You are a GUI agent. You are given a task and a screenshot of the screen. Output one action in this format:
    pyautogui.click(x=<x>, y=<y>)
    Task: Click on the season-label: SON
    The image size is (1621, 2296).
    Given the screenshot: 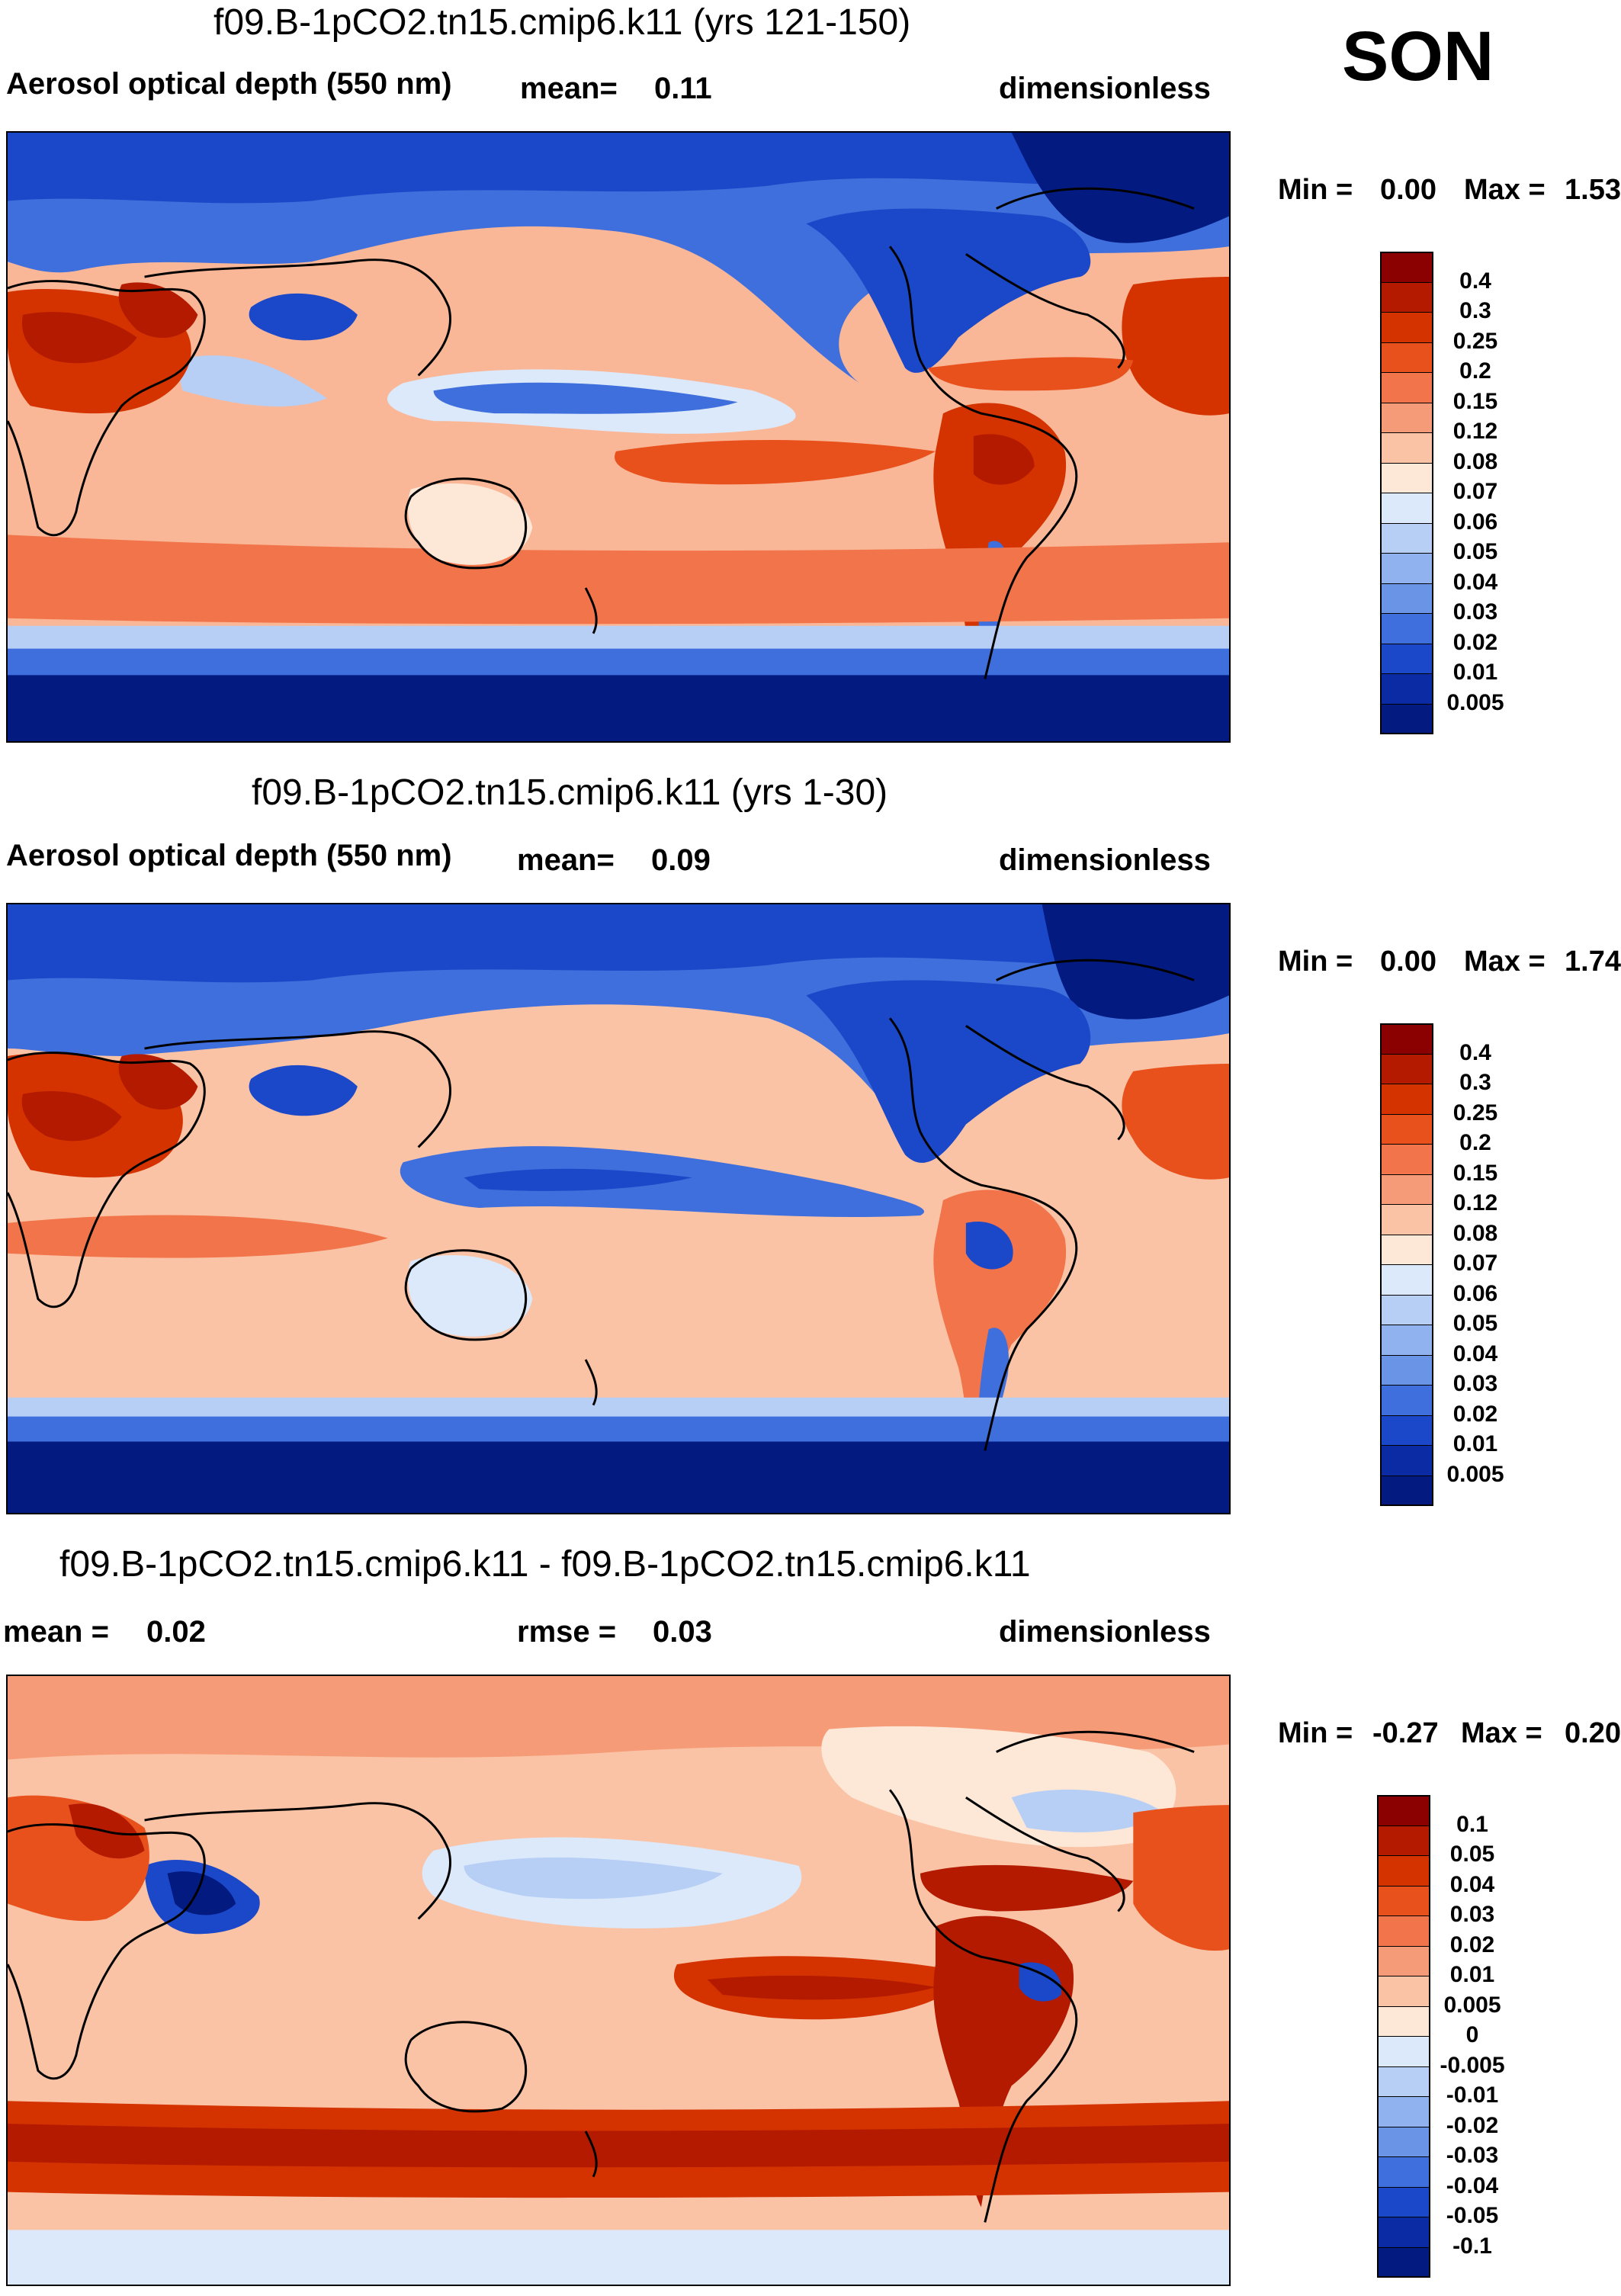 What is the action you would take?
    pyautogui.click(x=1418, y=56)
    